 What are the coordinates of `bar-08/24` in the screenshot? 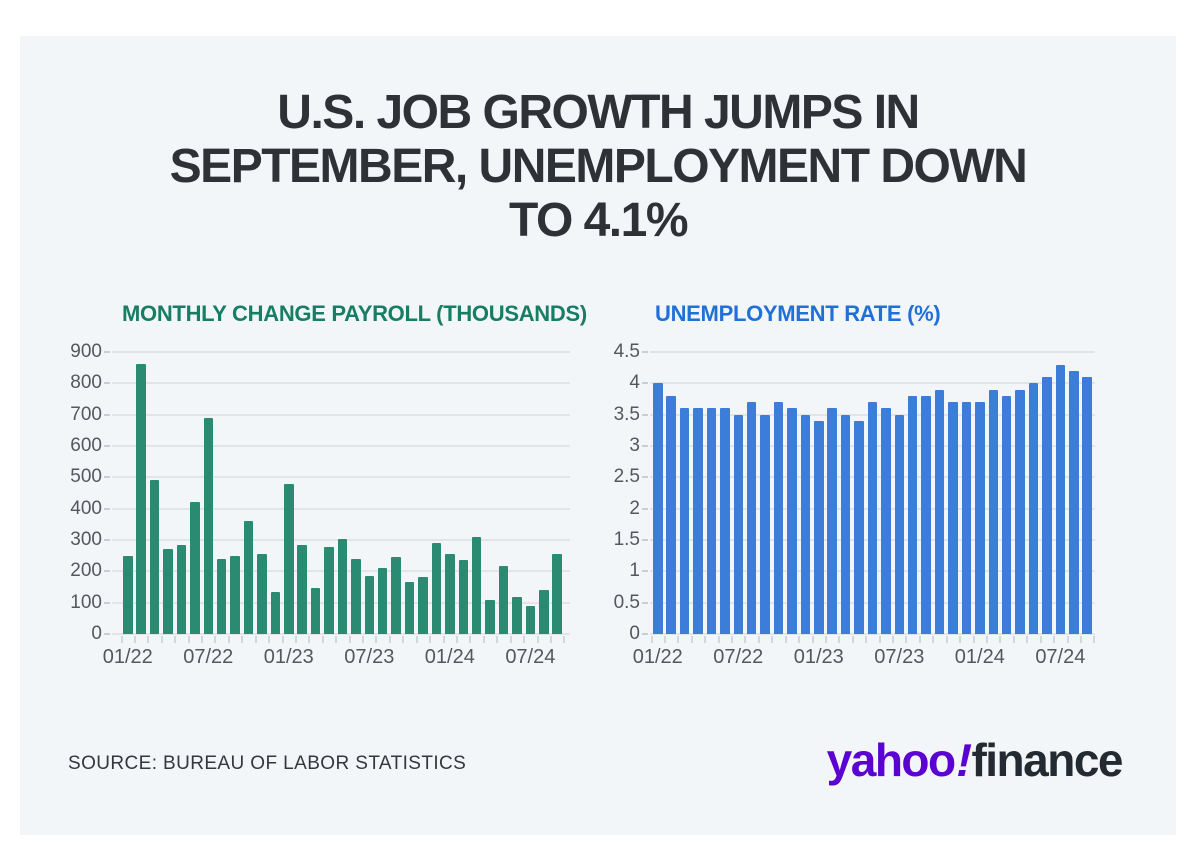 It's located at (544, 611).